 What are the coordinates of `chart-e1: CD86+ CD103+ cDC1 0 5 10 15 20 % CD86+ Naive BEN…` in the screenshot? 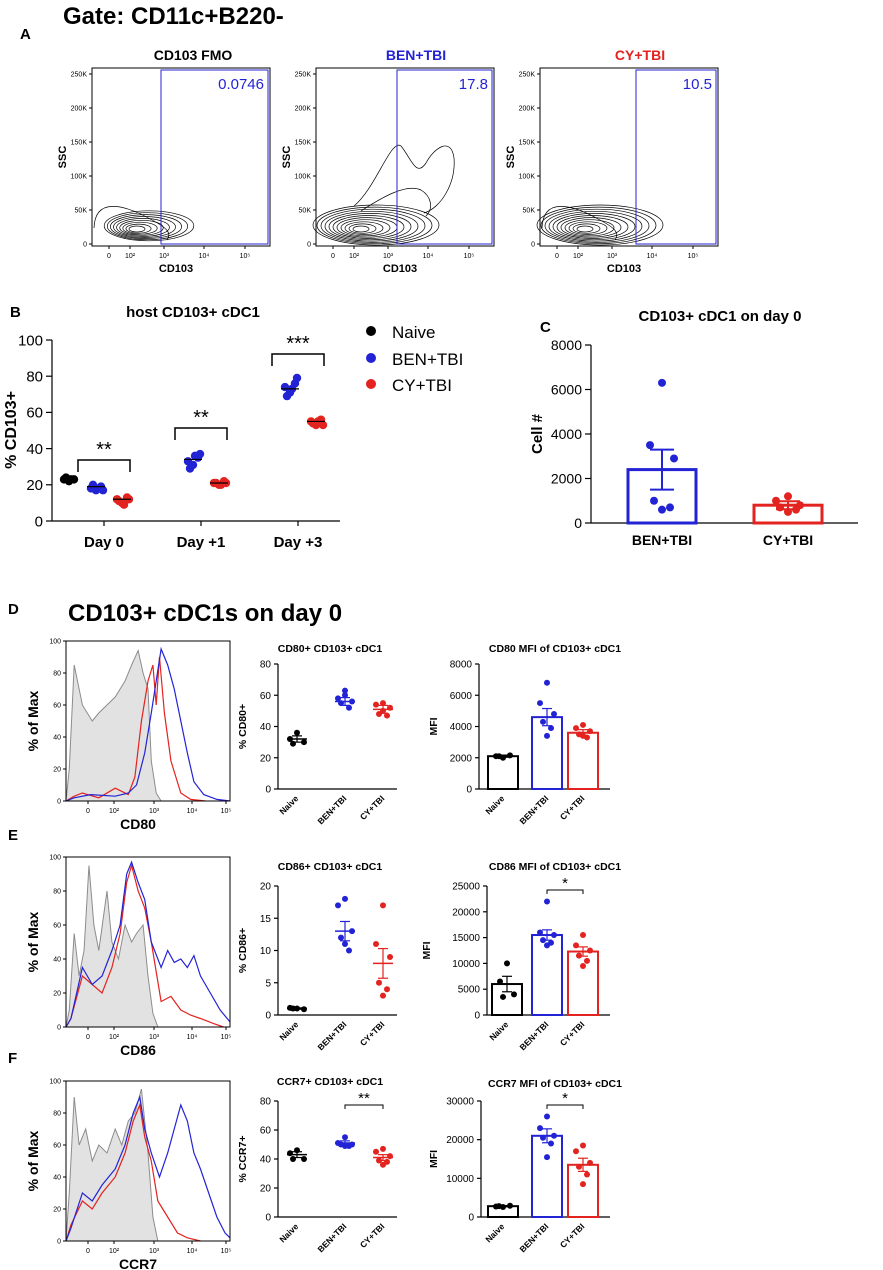 It's located at (317, 956).